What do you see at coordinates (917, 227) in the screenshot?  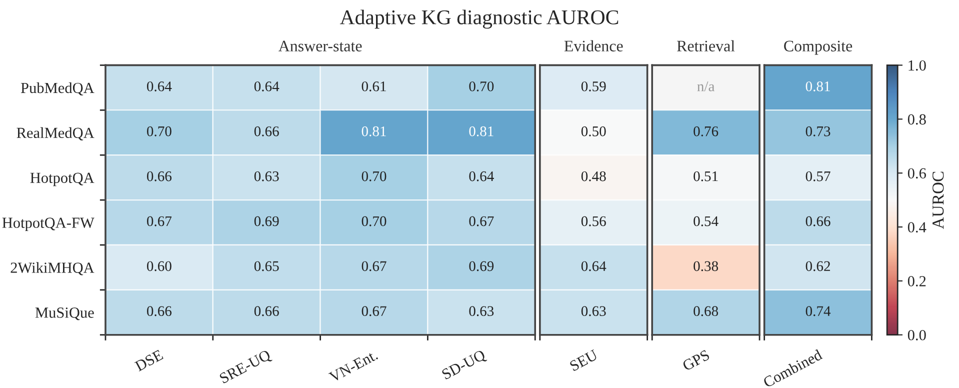 I see `color-bar-label: 0.4` at bounding box center [917, 227].